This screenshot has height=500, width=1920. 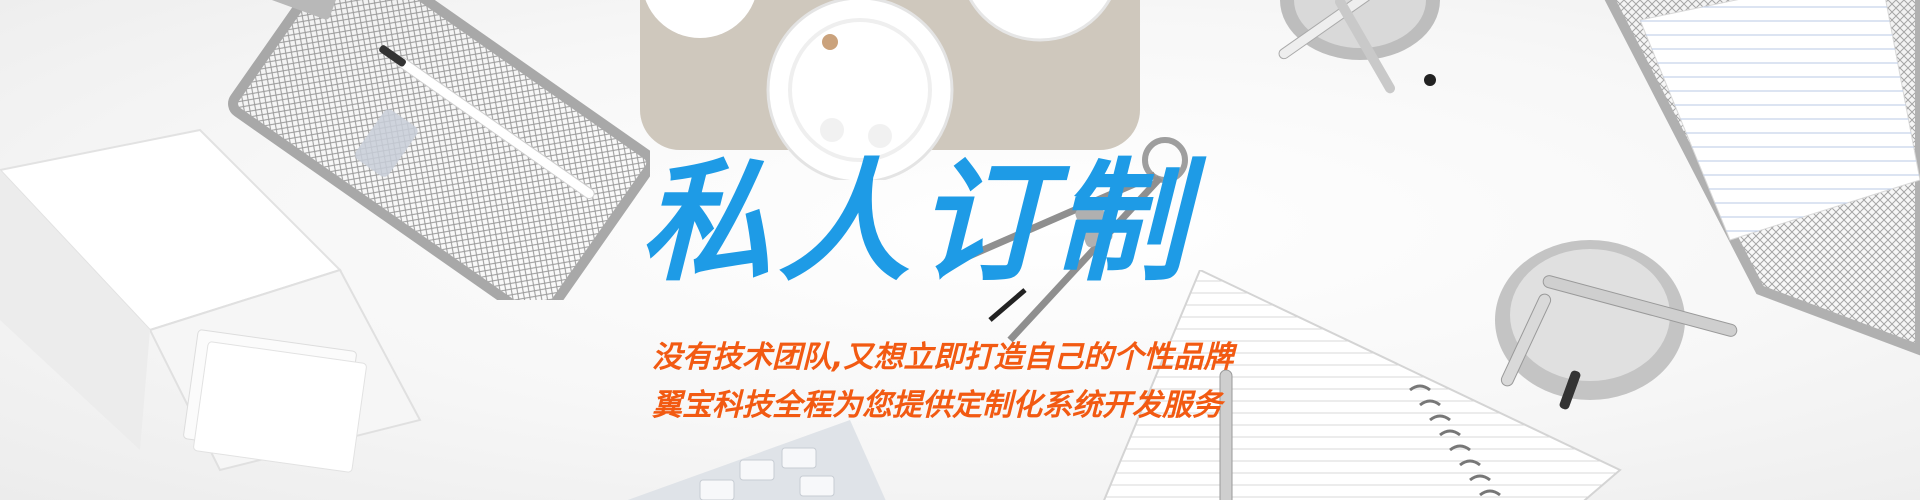 I want to click on mesh-tray-icon, so click(x=439, y=150).